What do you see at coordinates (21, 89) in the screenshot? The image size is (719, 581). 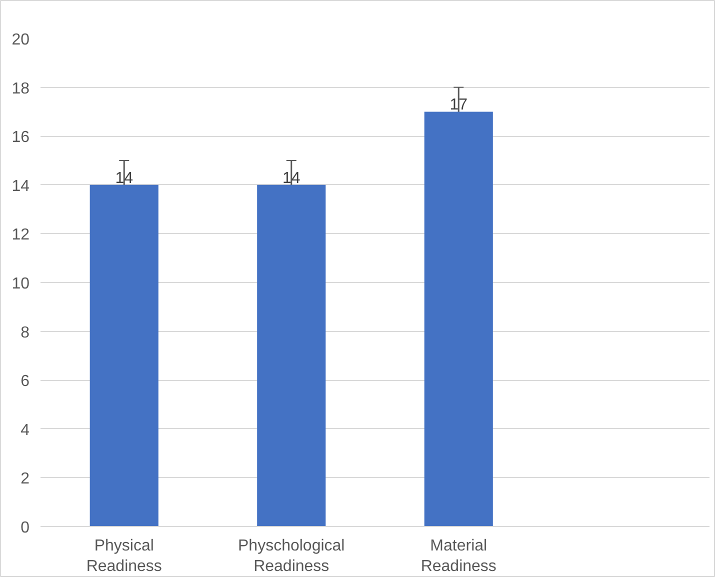 I see `y-tick-label: 18` at bounding box center [21, 89].